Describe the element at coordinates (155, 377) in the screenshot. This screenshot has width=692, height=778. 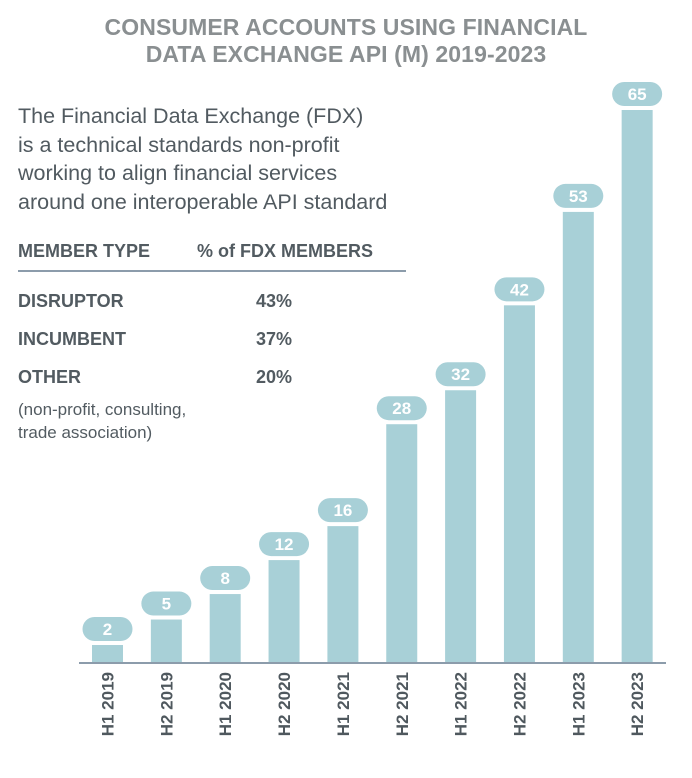
I see `member-row-other: OTHER 20%` at that location.